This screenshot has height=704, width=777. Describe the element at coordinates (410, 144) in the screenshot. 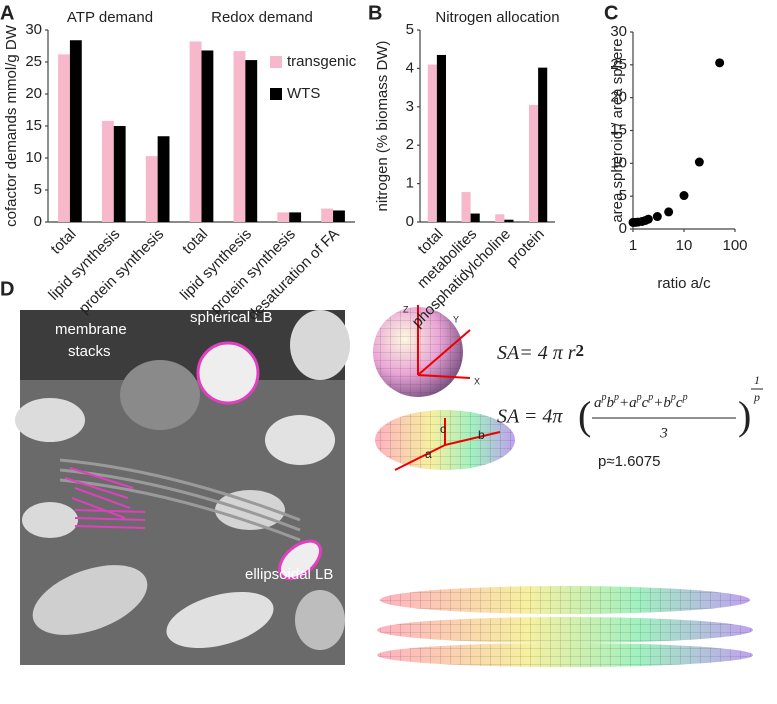

I see `y-tick-label: 2` at that location.